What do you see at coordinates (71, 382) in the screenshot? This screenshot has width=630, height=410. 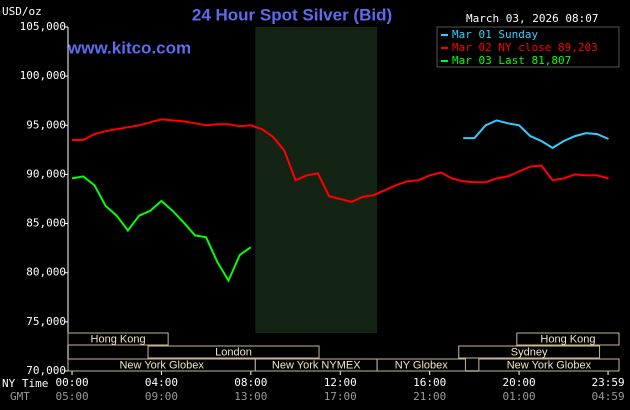 I see `x-tick-label: 00:00` at bounding box center [71, 382].